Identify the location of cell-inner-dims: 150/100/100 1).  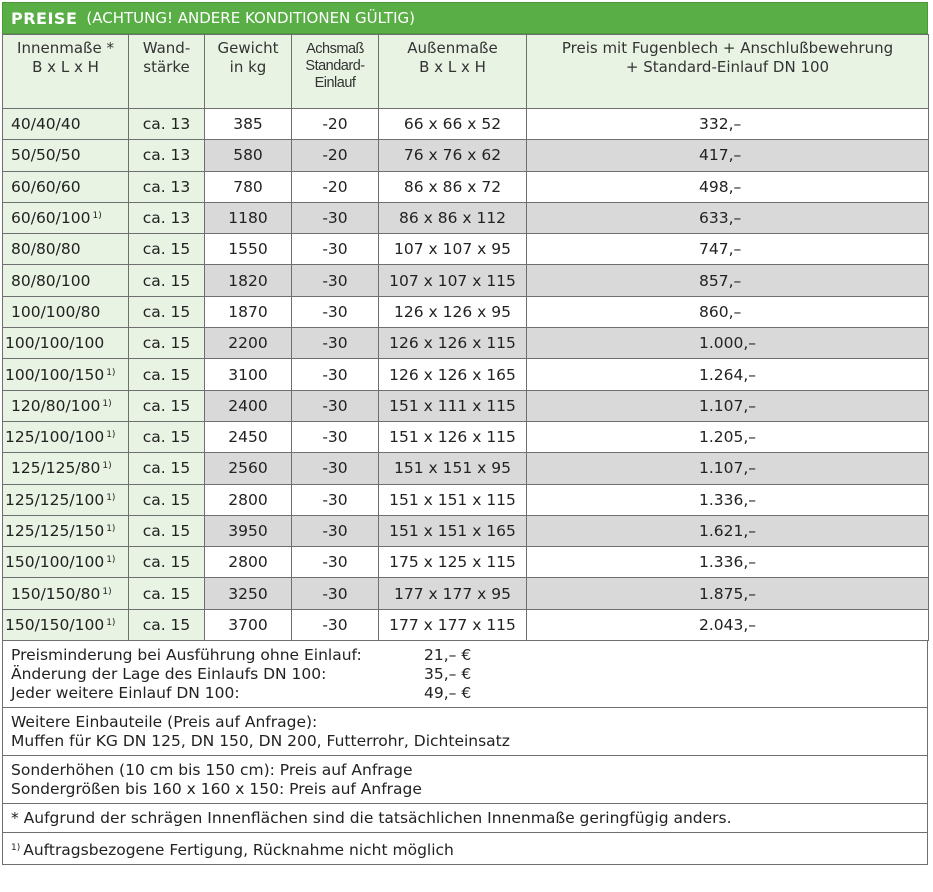
(65, 562).